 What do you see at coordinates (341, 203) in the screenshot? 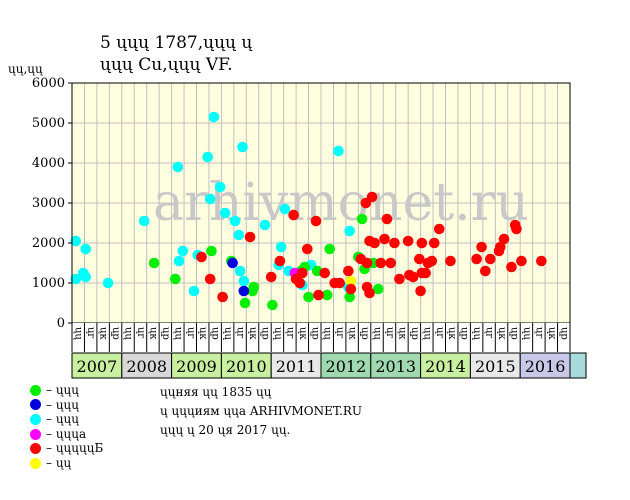
I see `watermark: arhivmonet.ru` at bounding box center [341, 203].